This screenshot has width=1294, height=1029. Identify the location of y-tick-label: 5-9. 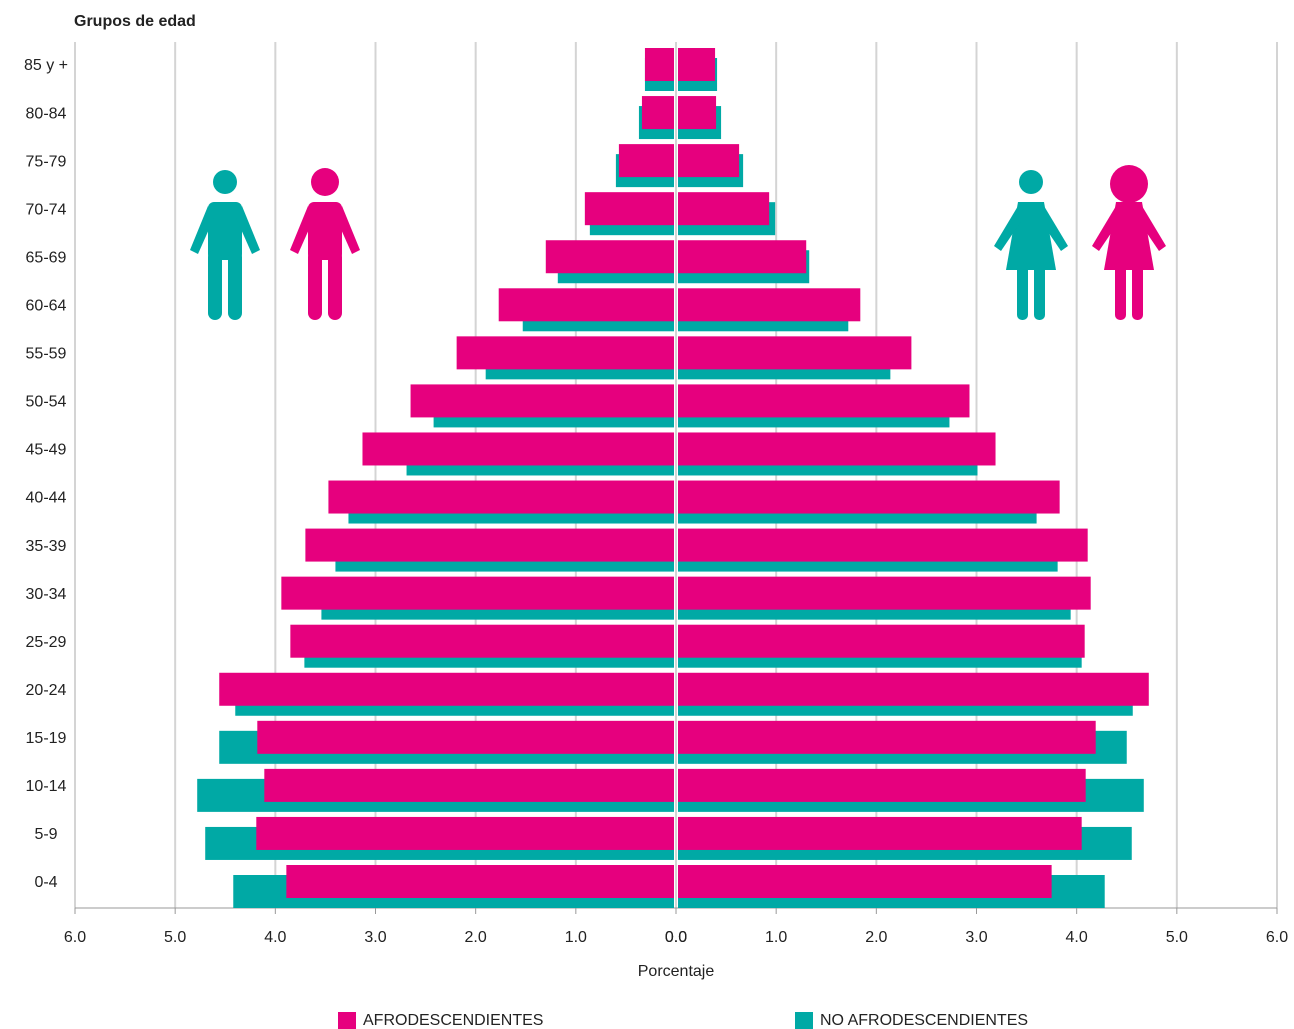
(45, 834).